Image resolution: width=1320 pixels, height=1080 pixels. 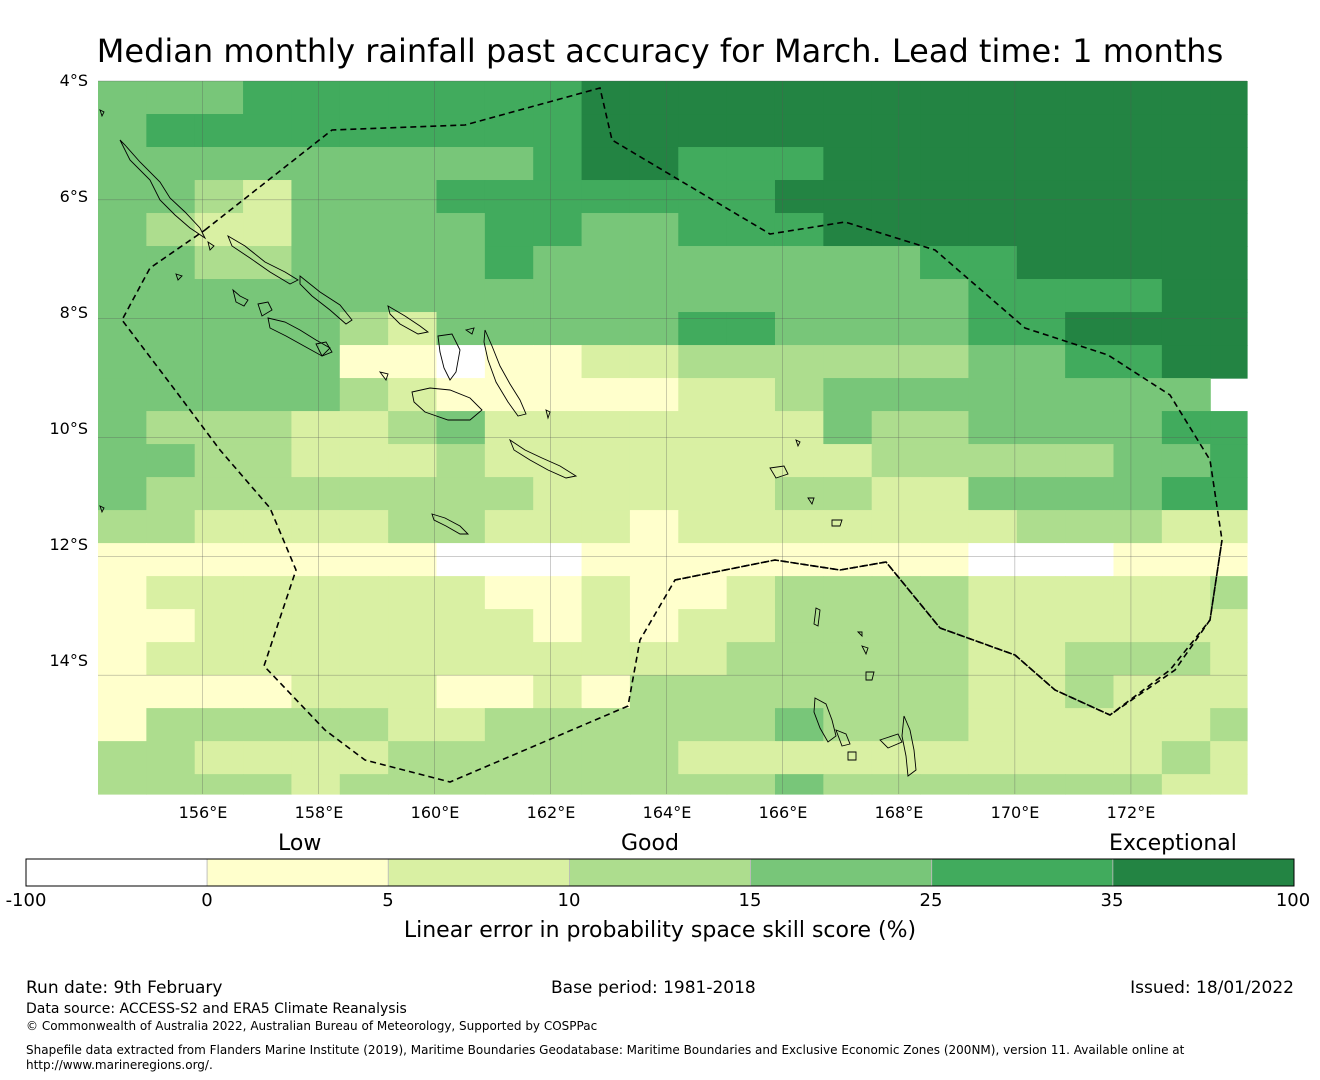 What do you see at coordinates (124, 988) in the screenshot?
I see `run-date: Run date: 9th February` at bounding box center [124, 988].